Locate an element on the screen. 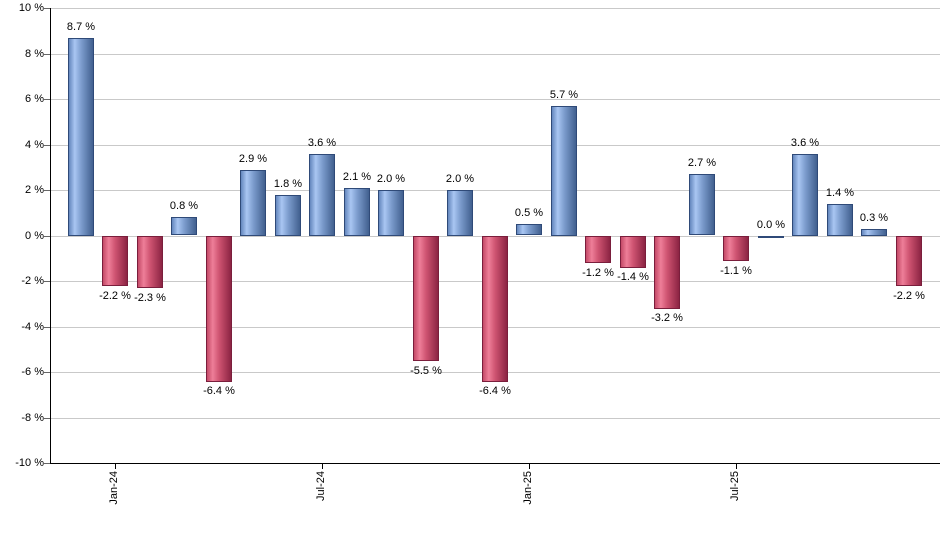  y-tick-label: 0 % is located at coordinates (34, 236).